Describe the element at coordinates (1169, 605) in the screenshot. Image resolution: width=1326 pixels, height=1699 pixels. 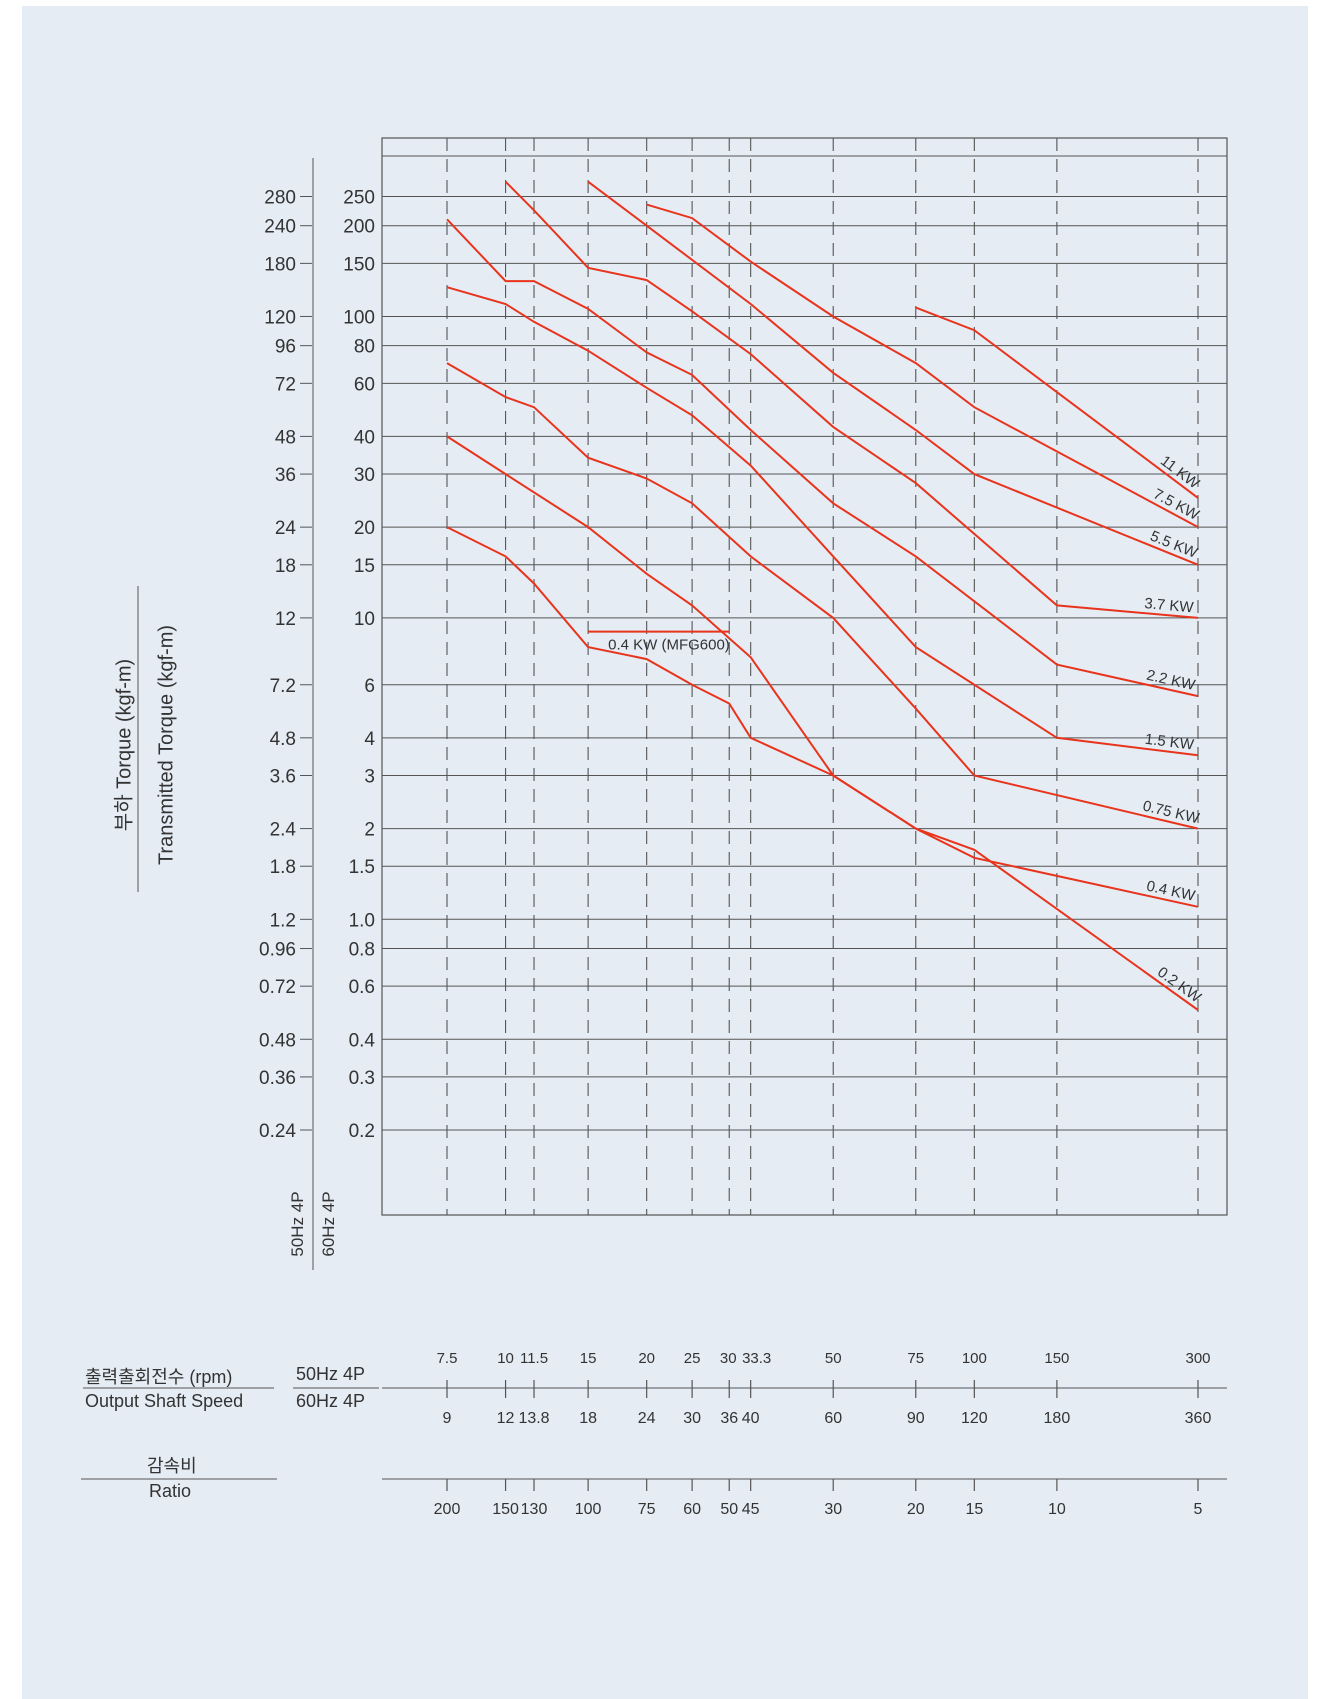
I see `series-label: 3.7 KW` at that location.